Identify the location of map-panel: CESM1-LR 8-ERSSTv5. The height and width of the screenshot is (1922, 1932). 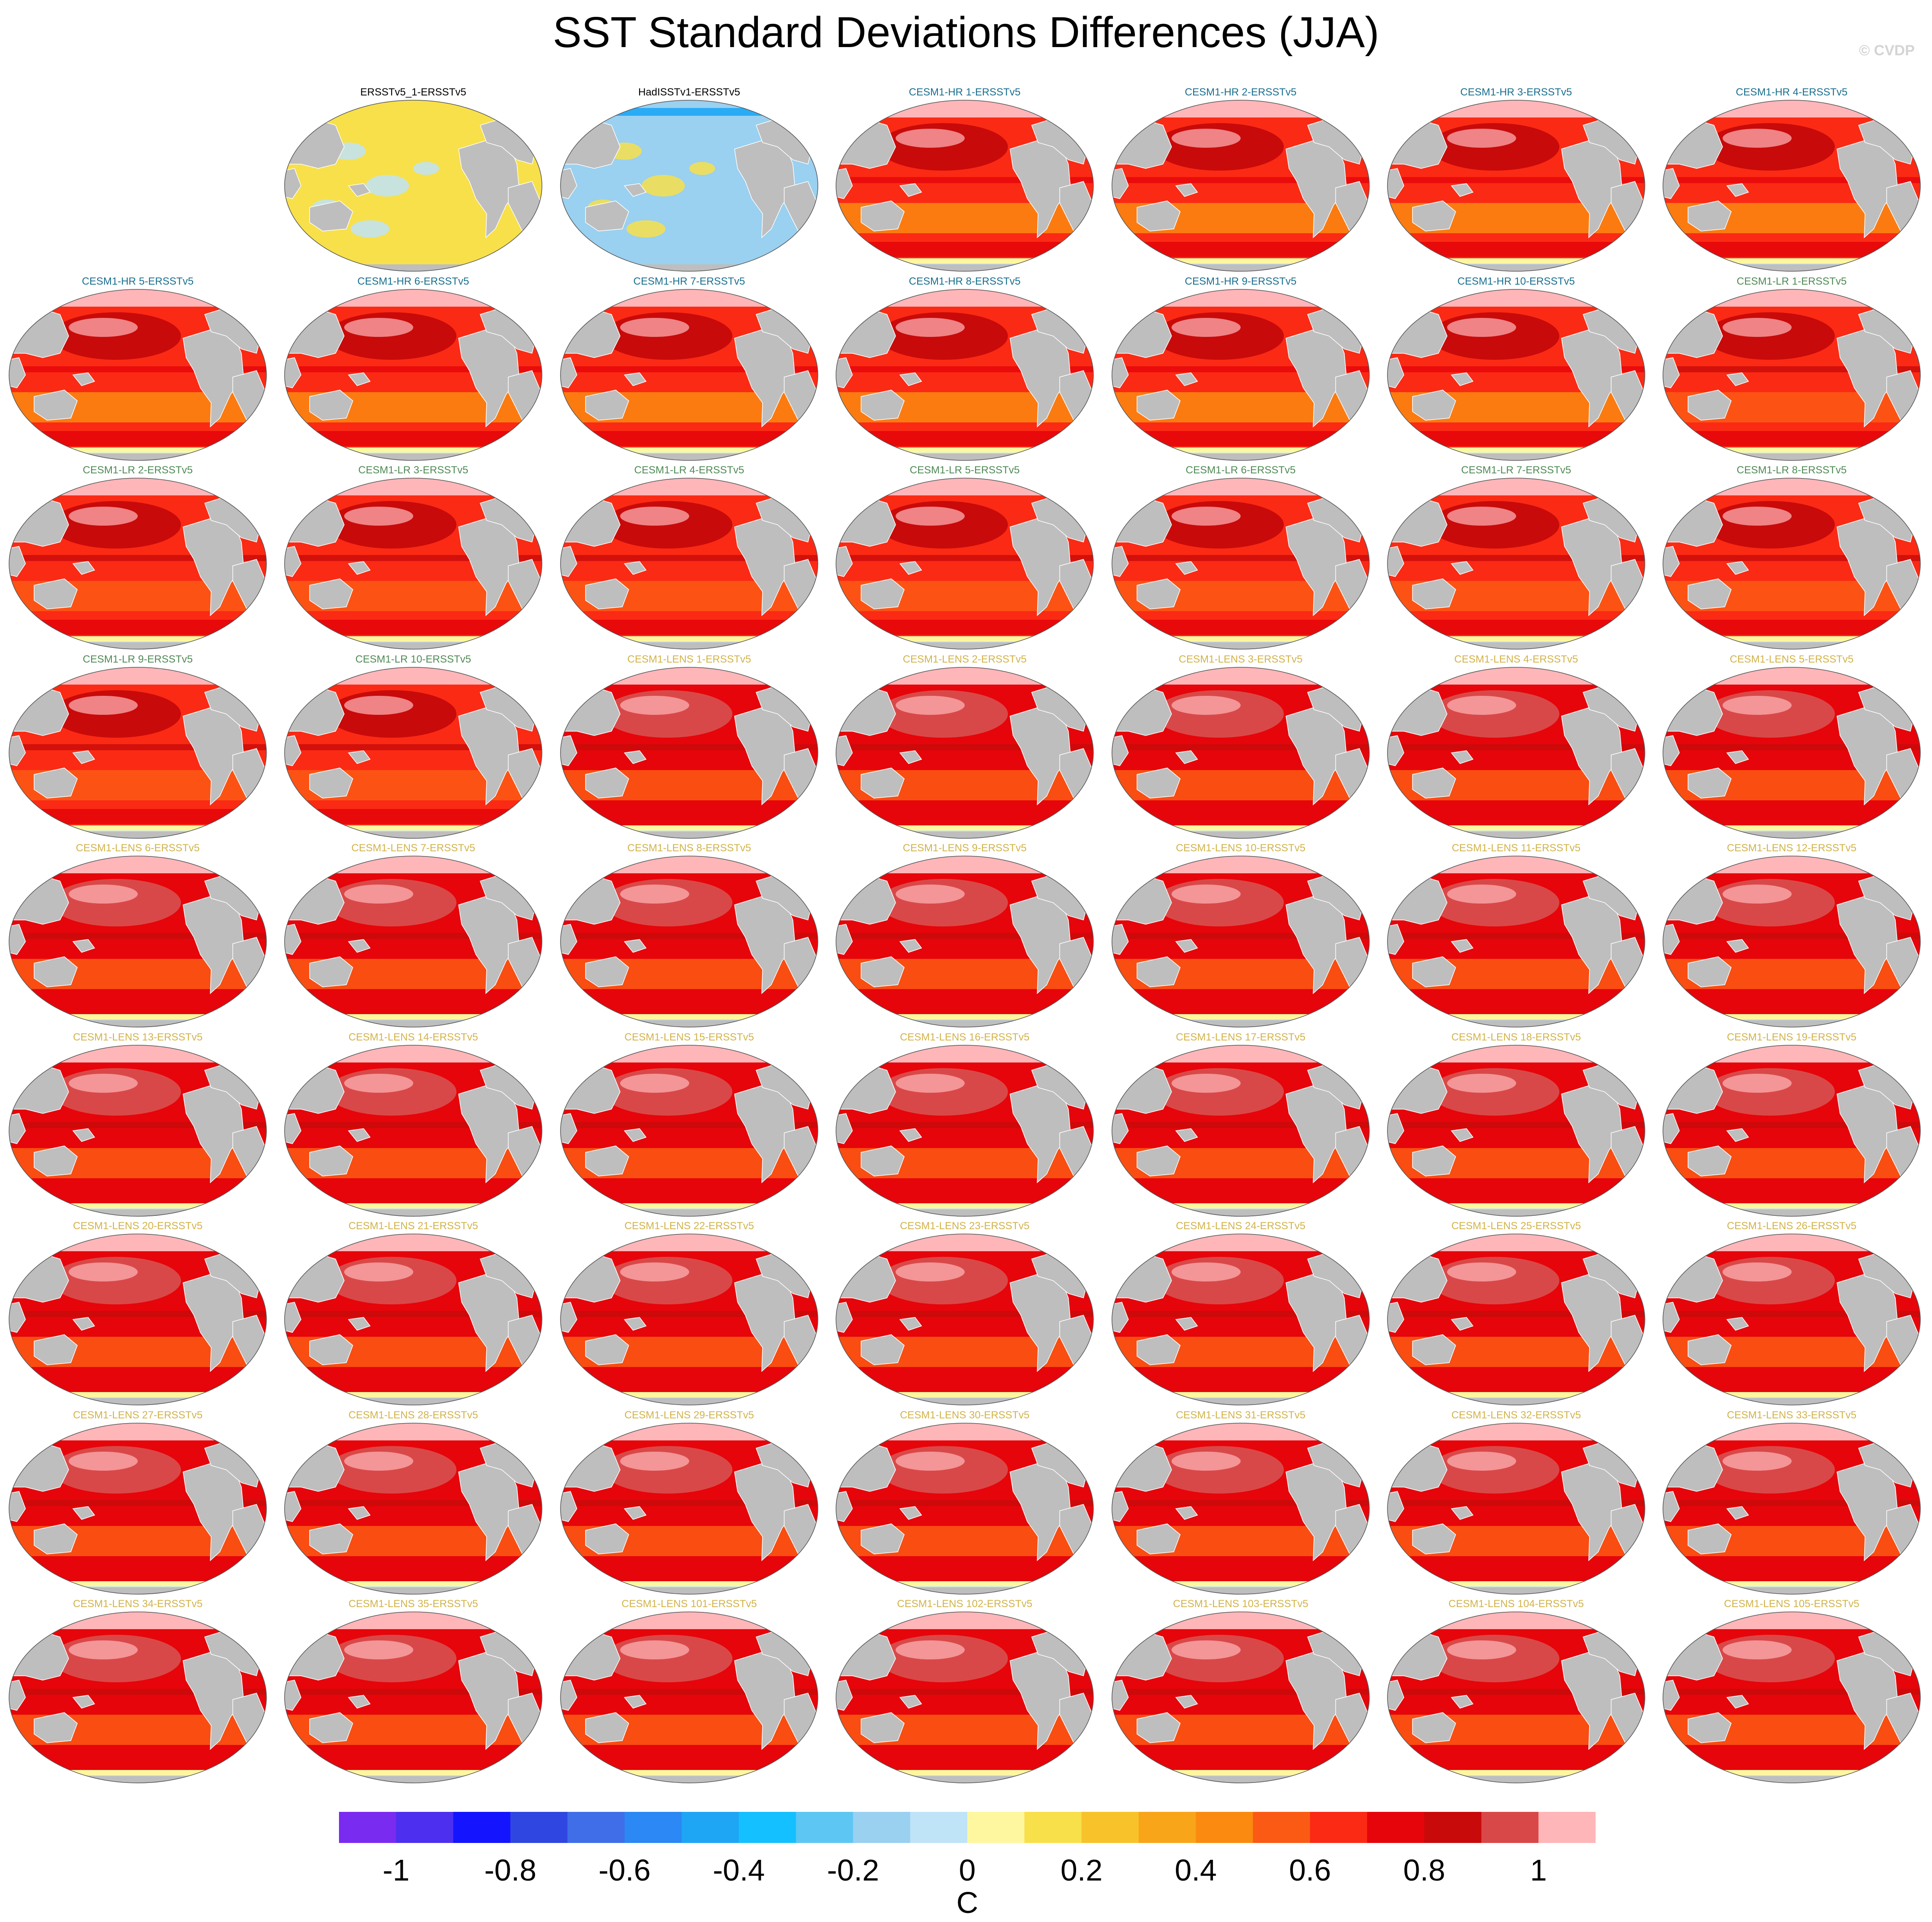
(1792, 558).